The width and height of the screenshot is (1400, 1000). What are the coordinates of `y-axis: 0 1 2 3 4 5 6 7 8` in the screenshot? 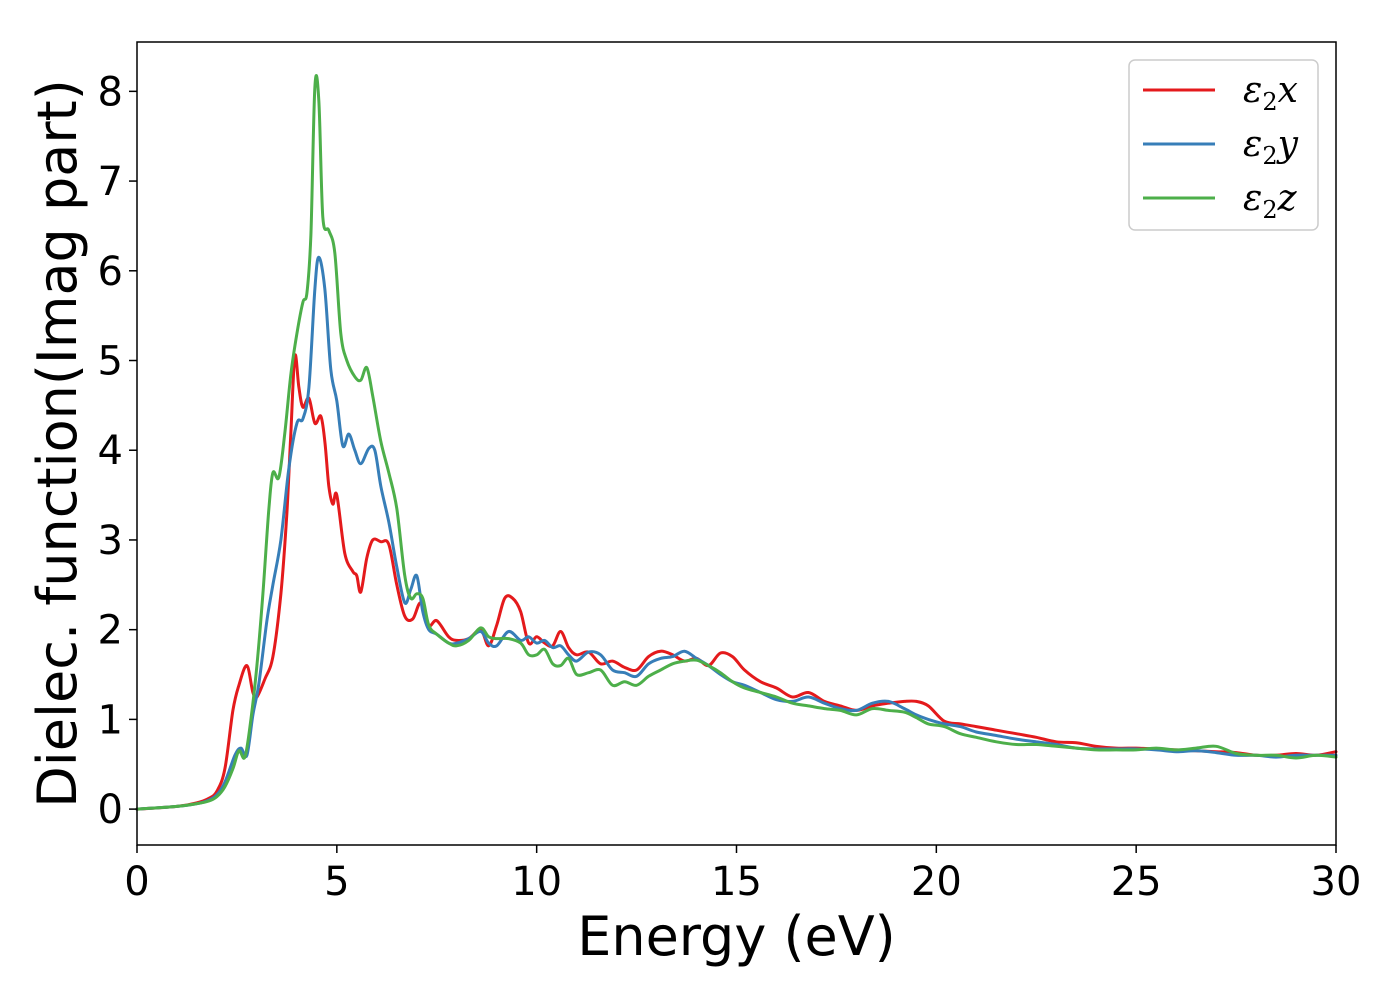 It's located at (117, 451).